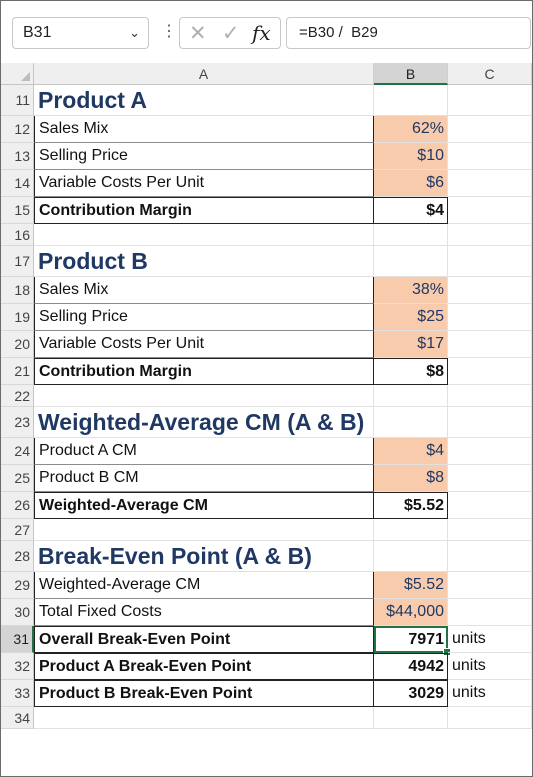 This screenshot has width=533, height=777. What do you see at coordinates (490, 396) in the screenshot?
I see `cell-c22` at bounding box center [490, 396].